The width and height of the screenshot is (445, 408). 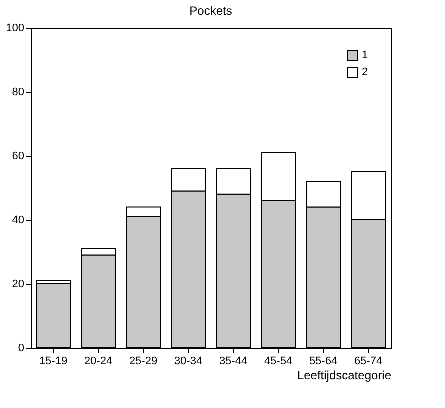 What do you see at coordinates (344, 375) in the screenshot?
I see `x-axis-title: Leeftijdscategorie` at bounding box center [344, 375].